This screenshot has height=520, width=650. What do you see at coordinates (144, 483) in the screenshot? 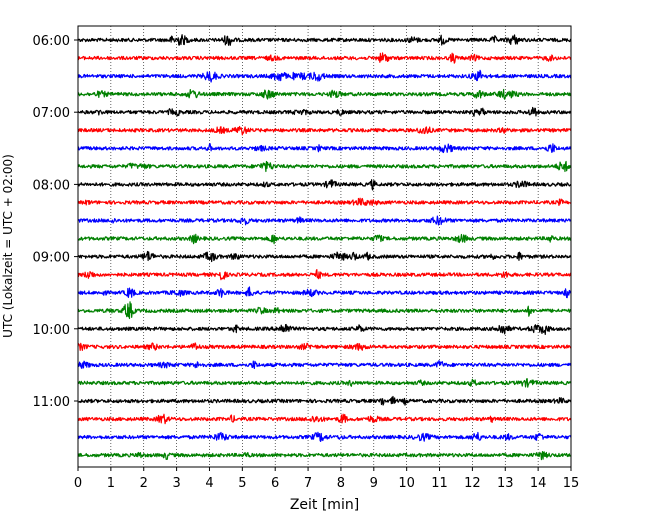
I see `x-tick-label: 2` at bounding box center [144, 483].